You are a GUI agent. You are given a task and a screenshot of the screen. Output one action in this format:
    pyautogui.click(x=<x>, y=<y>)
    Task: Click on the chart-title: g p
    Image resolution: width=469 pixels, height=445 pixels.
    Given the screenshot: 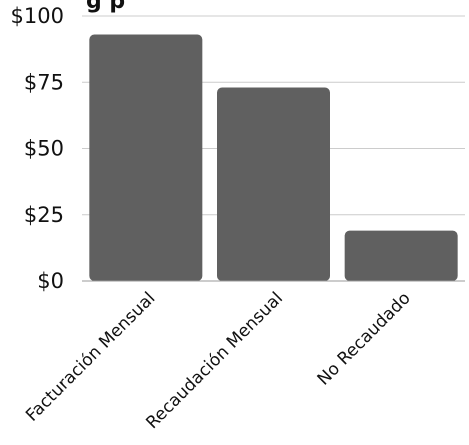 What is the action you would take?
    pyautogui.click(x=105, y=7)
    